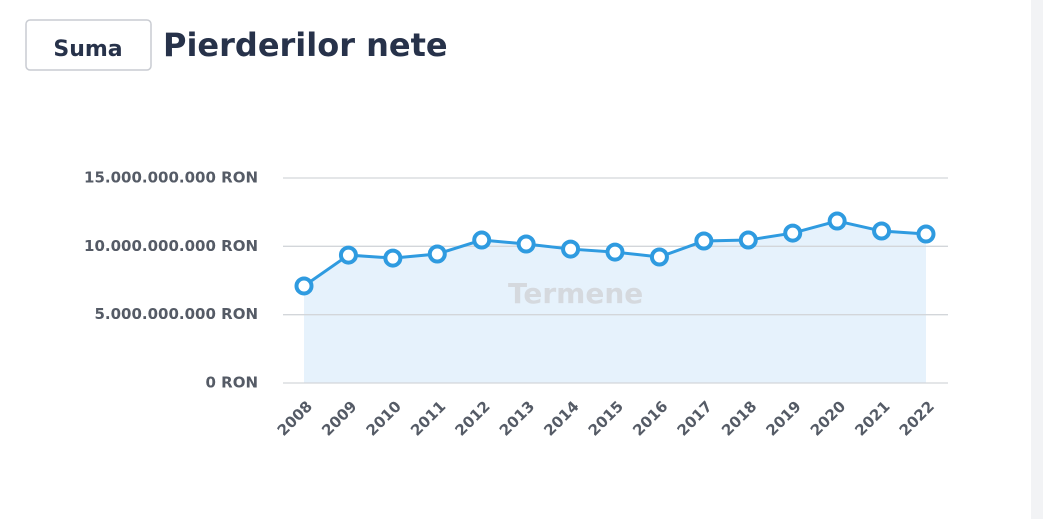  Describe the element at coordinates (561, 418) in the screenshot. I see `x-tick-label: 2014` at that location.